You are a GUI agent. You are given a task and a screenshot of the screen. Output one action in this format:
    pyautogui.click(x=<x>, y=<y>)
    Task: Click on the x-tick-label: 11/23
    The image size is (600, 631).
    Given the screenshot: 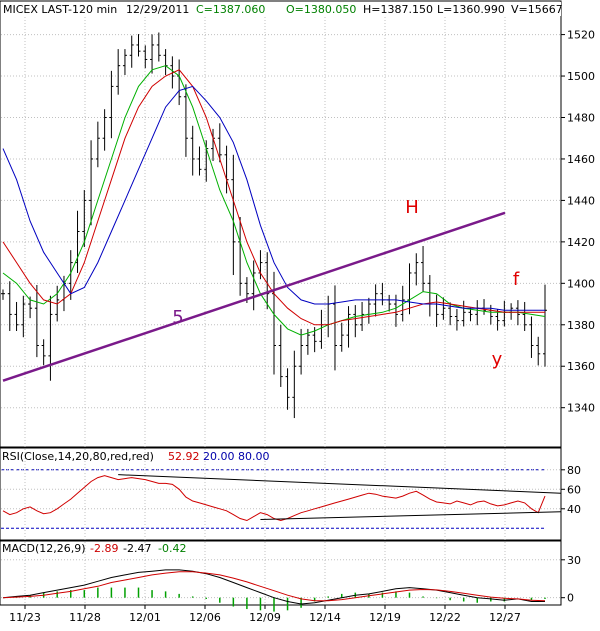 What is the action you would take?
    pyautogui.click(x=25, y=617)
    